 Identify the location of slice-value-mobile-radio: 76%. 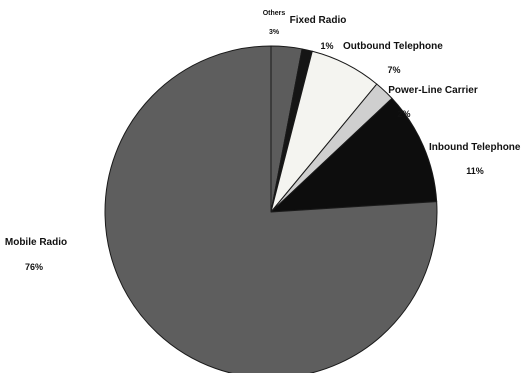
(34, 267).